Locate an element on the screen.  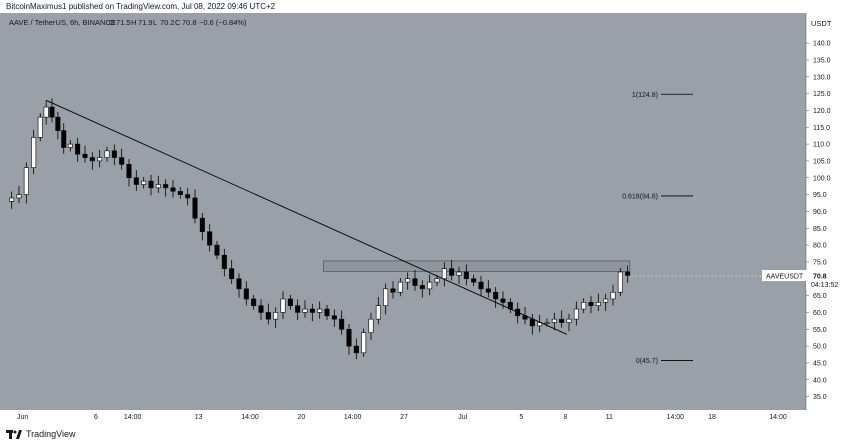
price-tick-label: 45.0 is located at coordinates (820, 363).